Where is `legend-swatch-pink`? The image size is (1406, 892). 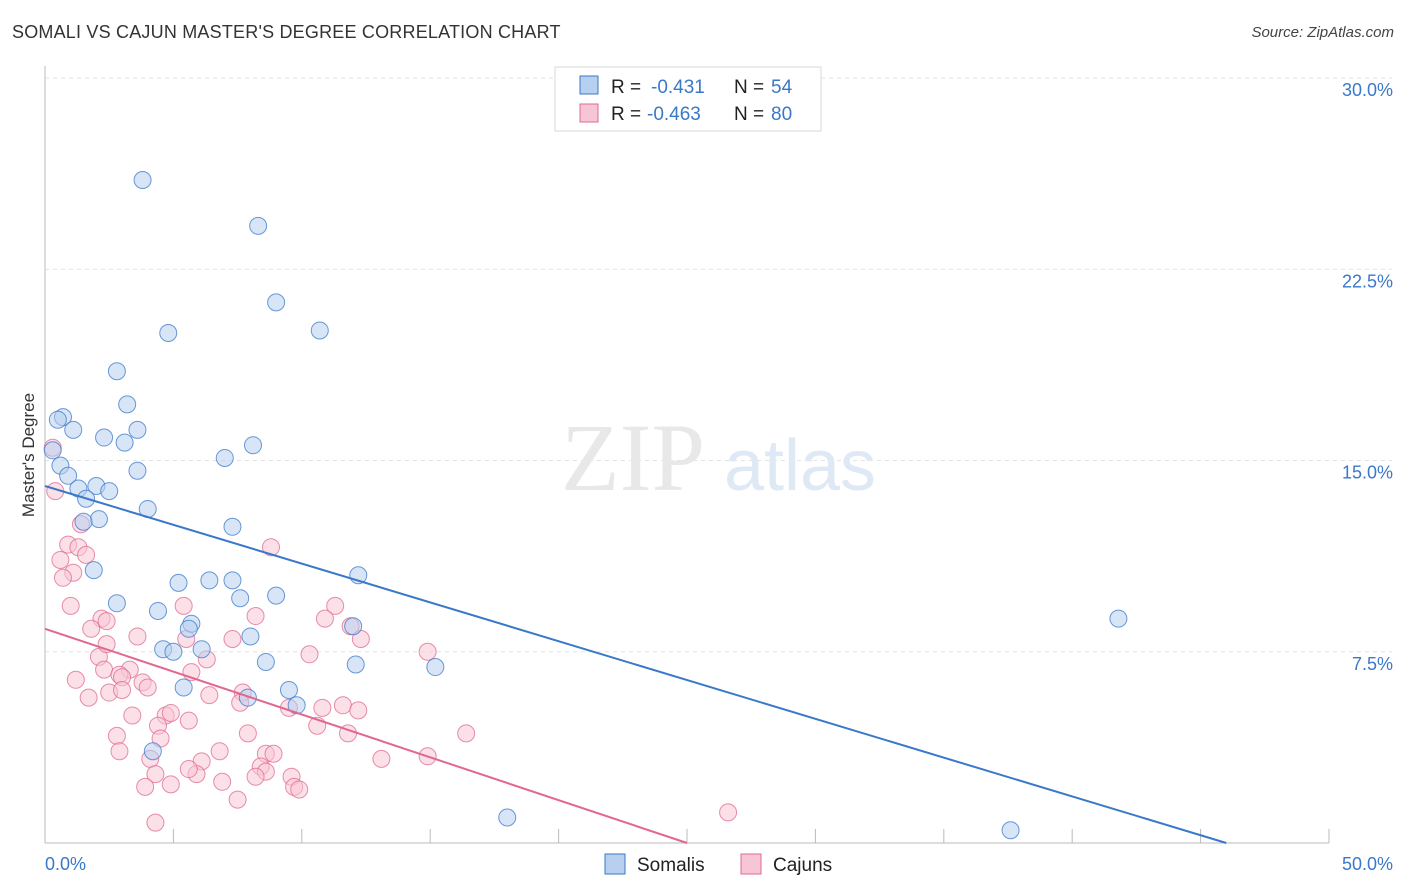
legend-swatch-pink is located at coordinates (589, 113).